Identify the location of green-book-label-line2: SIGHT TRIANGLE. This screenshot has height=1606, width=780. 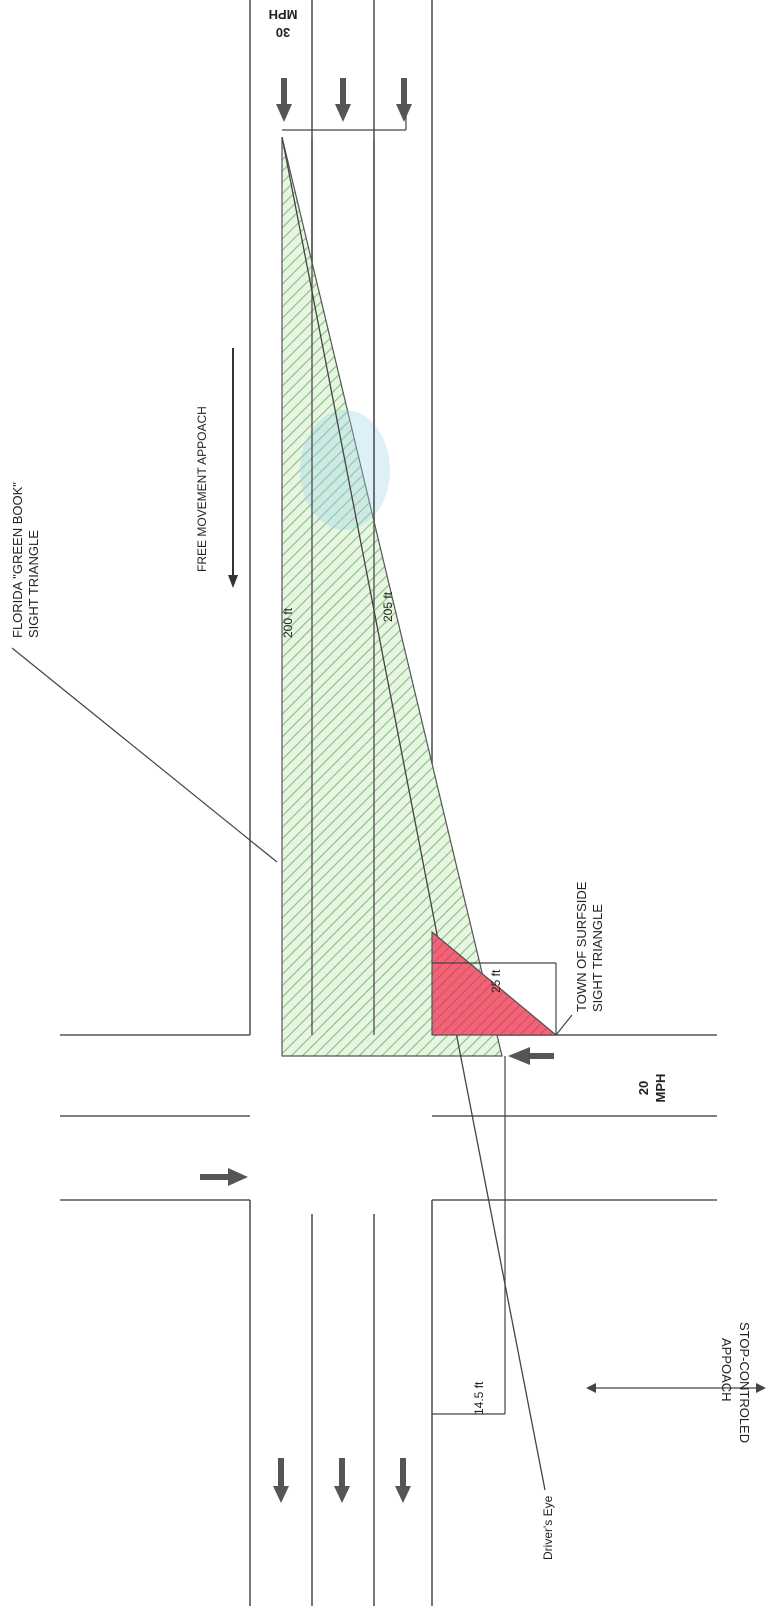
(33, 584).